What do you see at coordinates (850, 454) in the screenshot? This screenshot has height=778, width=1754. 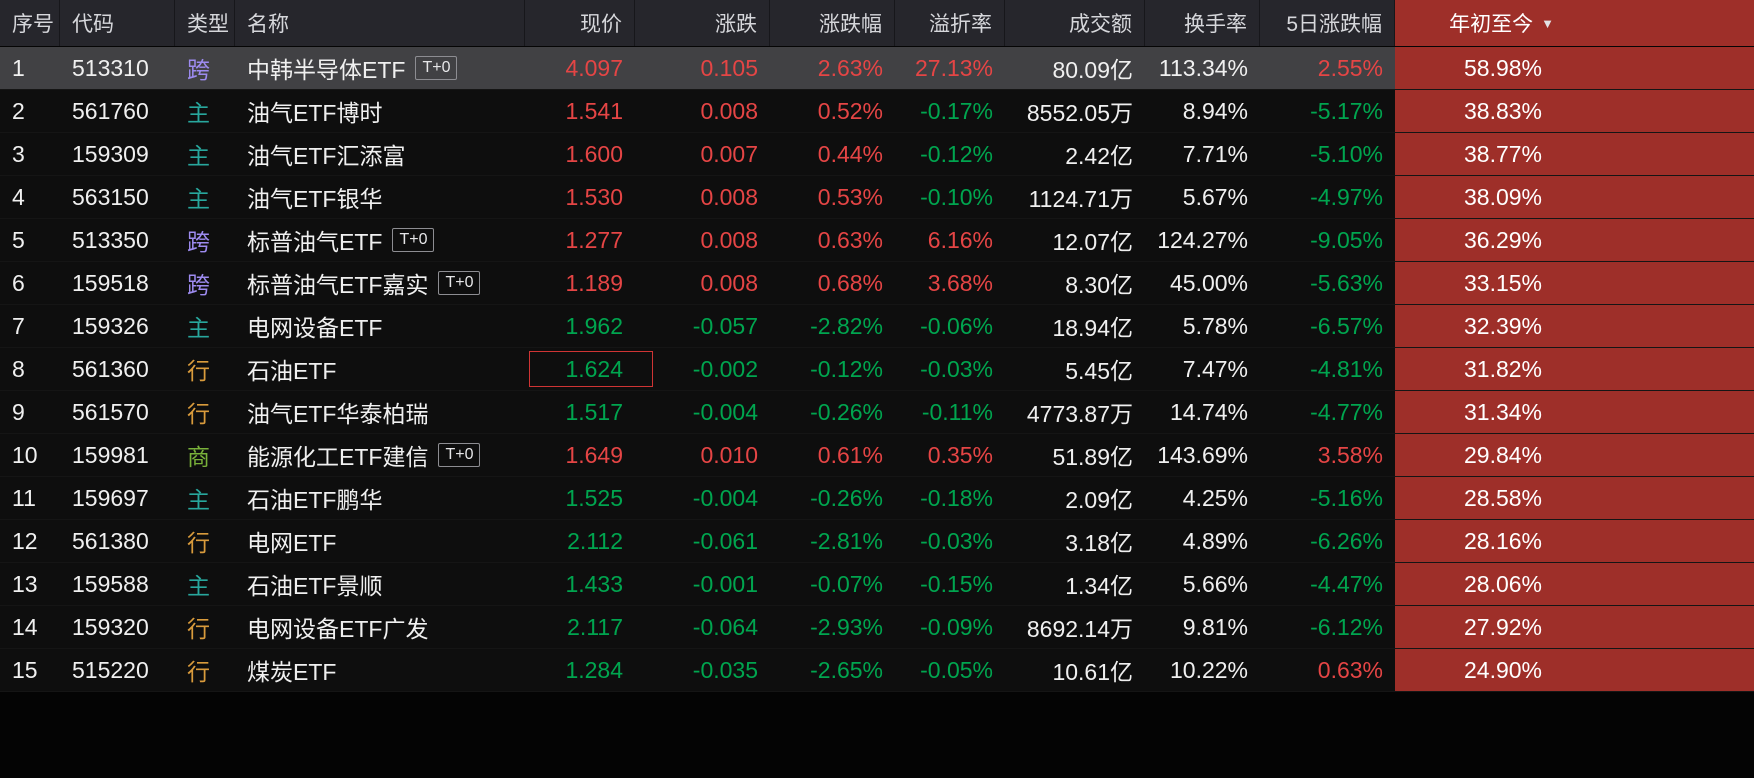 I see `cell-change-pct: 0.61%` at bounding box center [850, 454].